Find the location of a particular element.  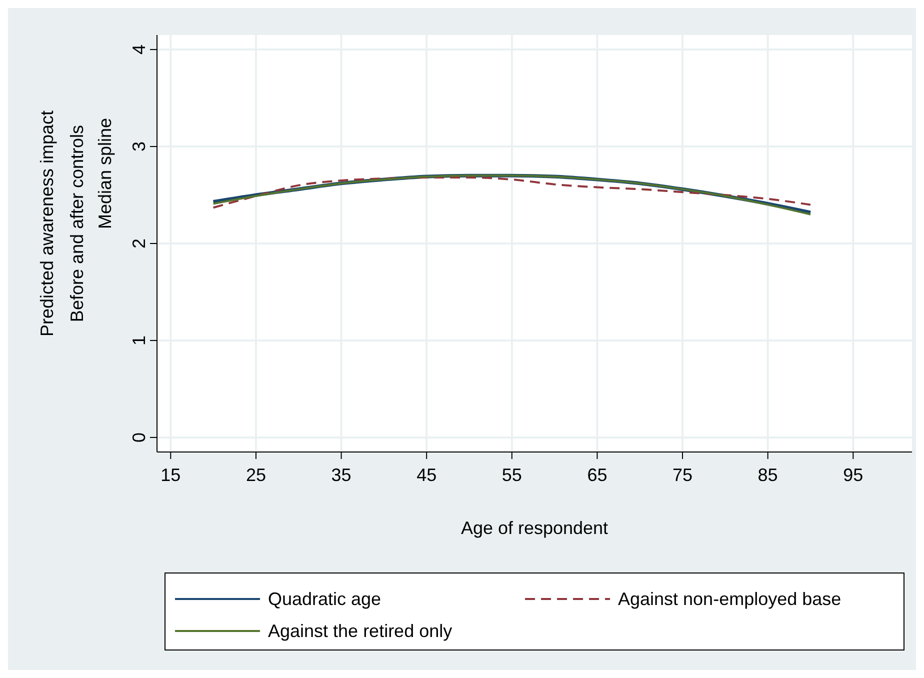

legend-label: Against non-employed base is located at coordinates (730, 599).